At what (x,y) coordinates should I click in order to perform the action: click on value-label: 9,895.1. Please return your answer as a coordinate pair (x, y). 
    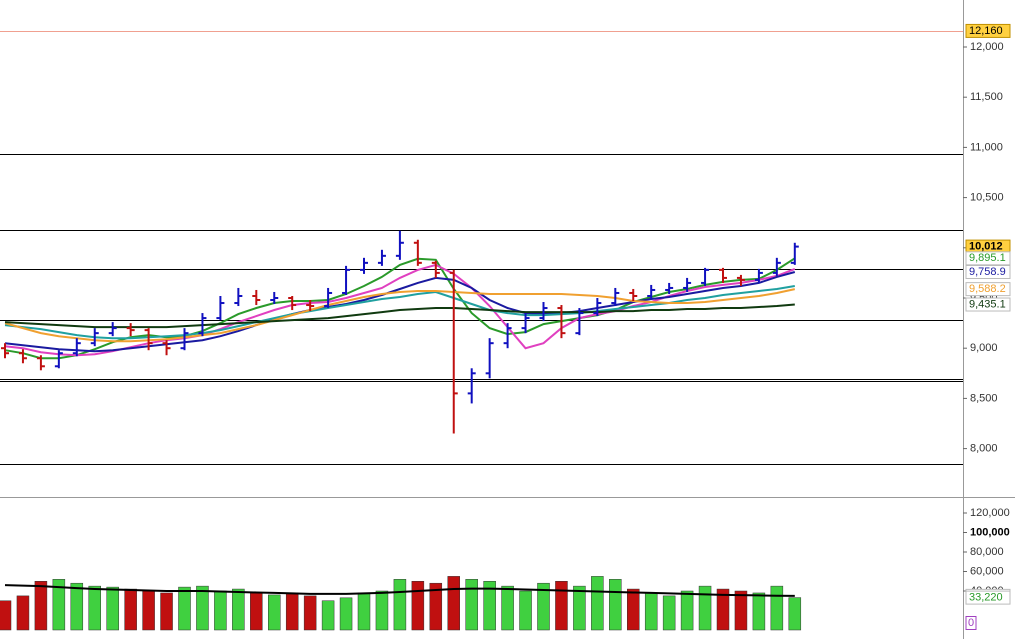
    Looking at the image, I should click on (987, 258).